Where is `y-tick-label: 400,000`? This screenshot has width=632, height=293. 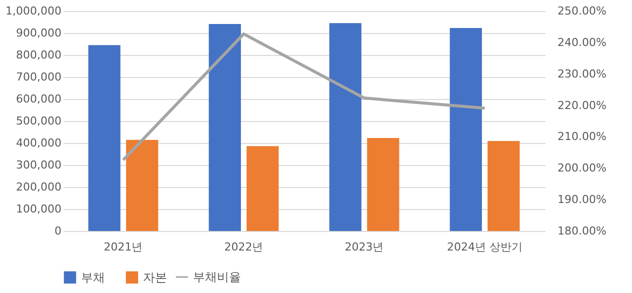 y-tick-label: 400,000 is located at coordinates (39, 143).